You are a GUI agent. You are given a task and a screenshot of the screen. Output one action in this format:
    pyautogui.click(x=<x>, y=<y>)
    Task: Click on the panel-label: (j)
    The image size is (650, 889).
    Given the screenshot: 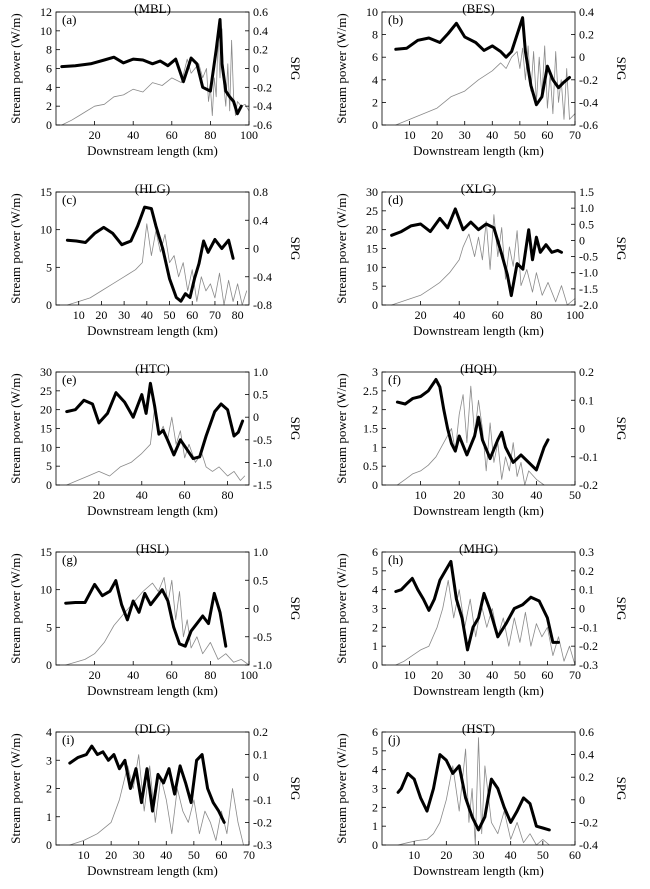 What is the action you would take?
    pyautogui.click(x=394, y=739)
    